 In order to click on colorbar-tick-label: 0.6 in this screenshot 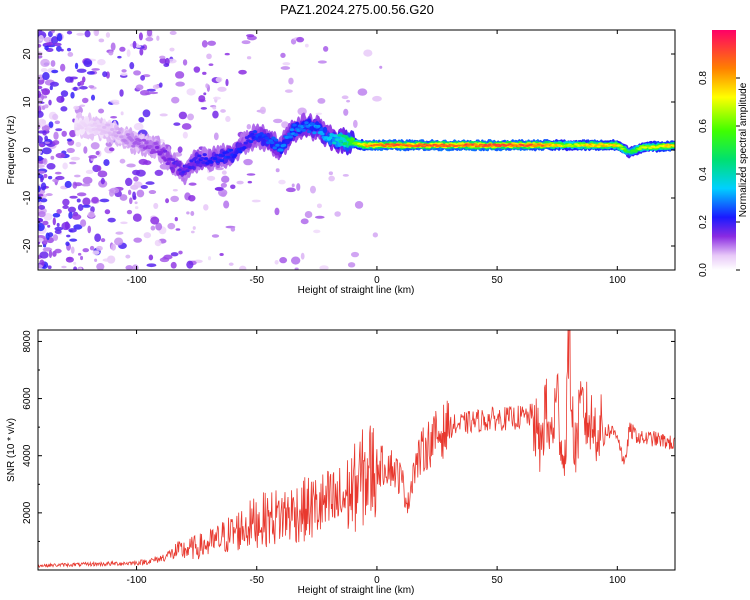, I will do `click(703, 126)`.